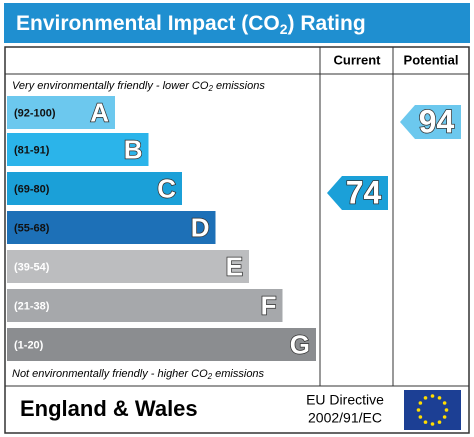 Image resolution: width=474 pixels, height=437 pixels. Describe the element at coordinates (133, 149) in the screenshot. I see `band-letter: B` at that location.